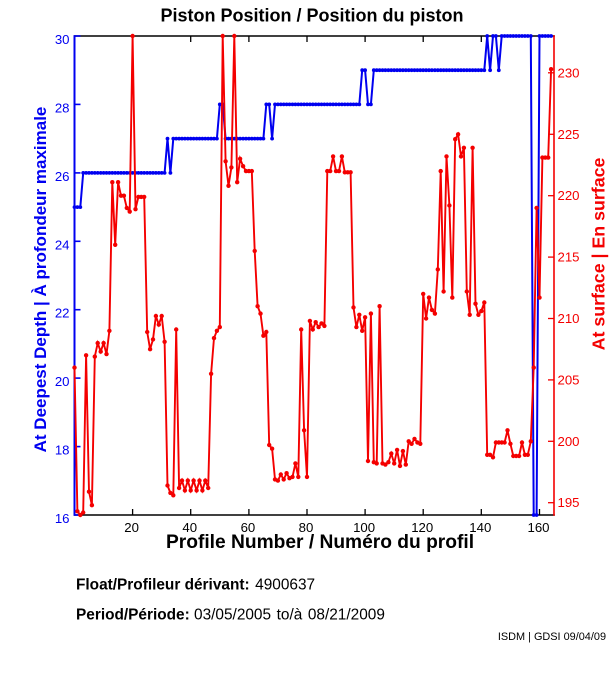 This screenshot has width=611, height=675. Describe the element at coordinates (40, 280) in the screenshot. I see `svg-text:At Deepest Depth | À profondeu: At Deepest Depth | À profondeur maximale` at that location.